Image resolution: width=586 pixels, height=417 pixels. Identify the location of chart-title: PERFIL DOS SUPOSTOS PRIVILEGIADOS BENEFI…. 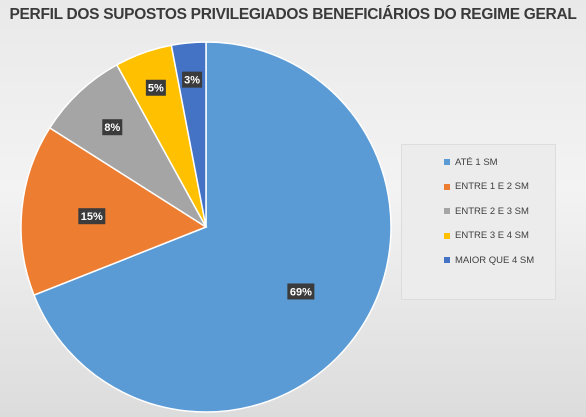
(293, 14).